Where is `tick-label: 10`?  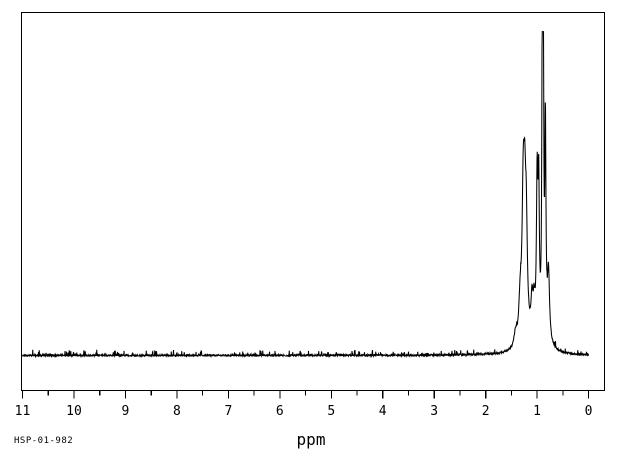 tick-label: 10 is located at coordinates (74, 411).